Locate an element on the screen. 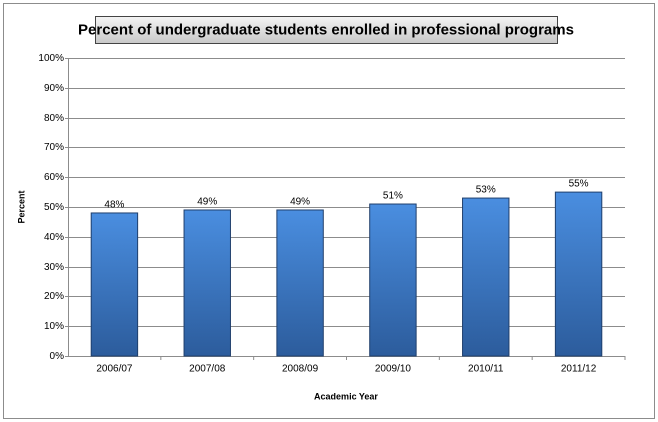 The height and width of the screenshot is (422, 658). title-box is located at coordinates (326, 30).